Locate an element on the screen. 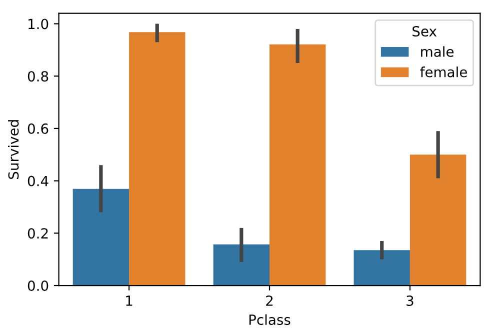  y-tick-label: 0.2 is located at coordinates (38, 233).